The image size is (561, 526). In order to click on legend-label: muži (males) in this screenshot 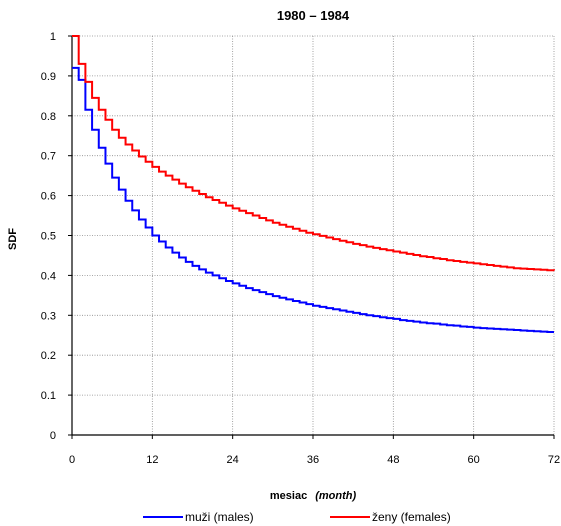, I will do `click(219, 517)`.